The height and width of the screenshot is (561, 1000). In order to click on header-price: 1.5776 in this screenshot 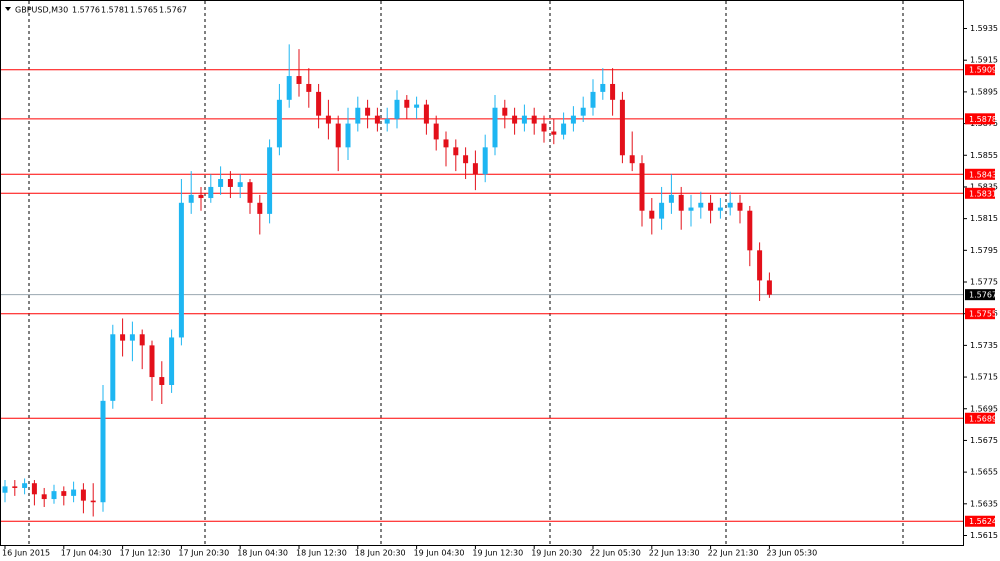, I will do `click(86, 10)`.